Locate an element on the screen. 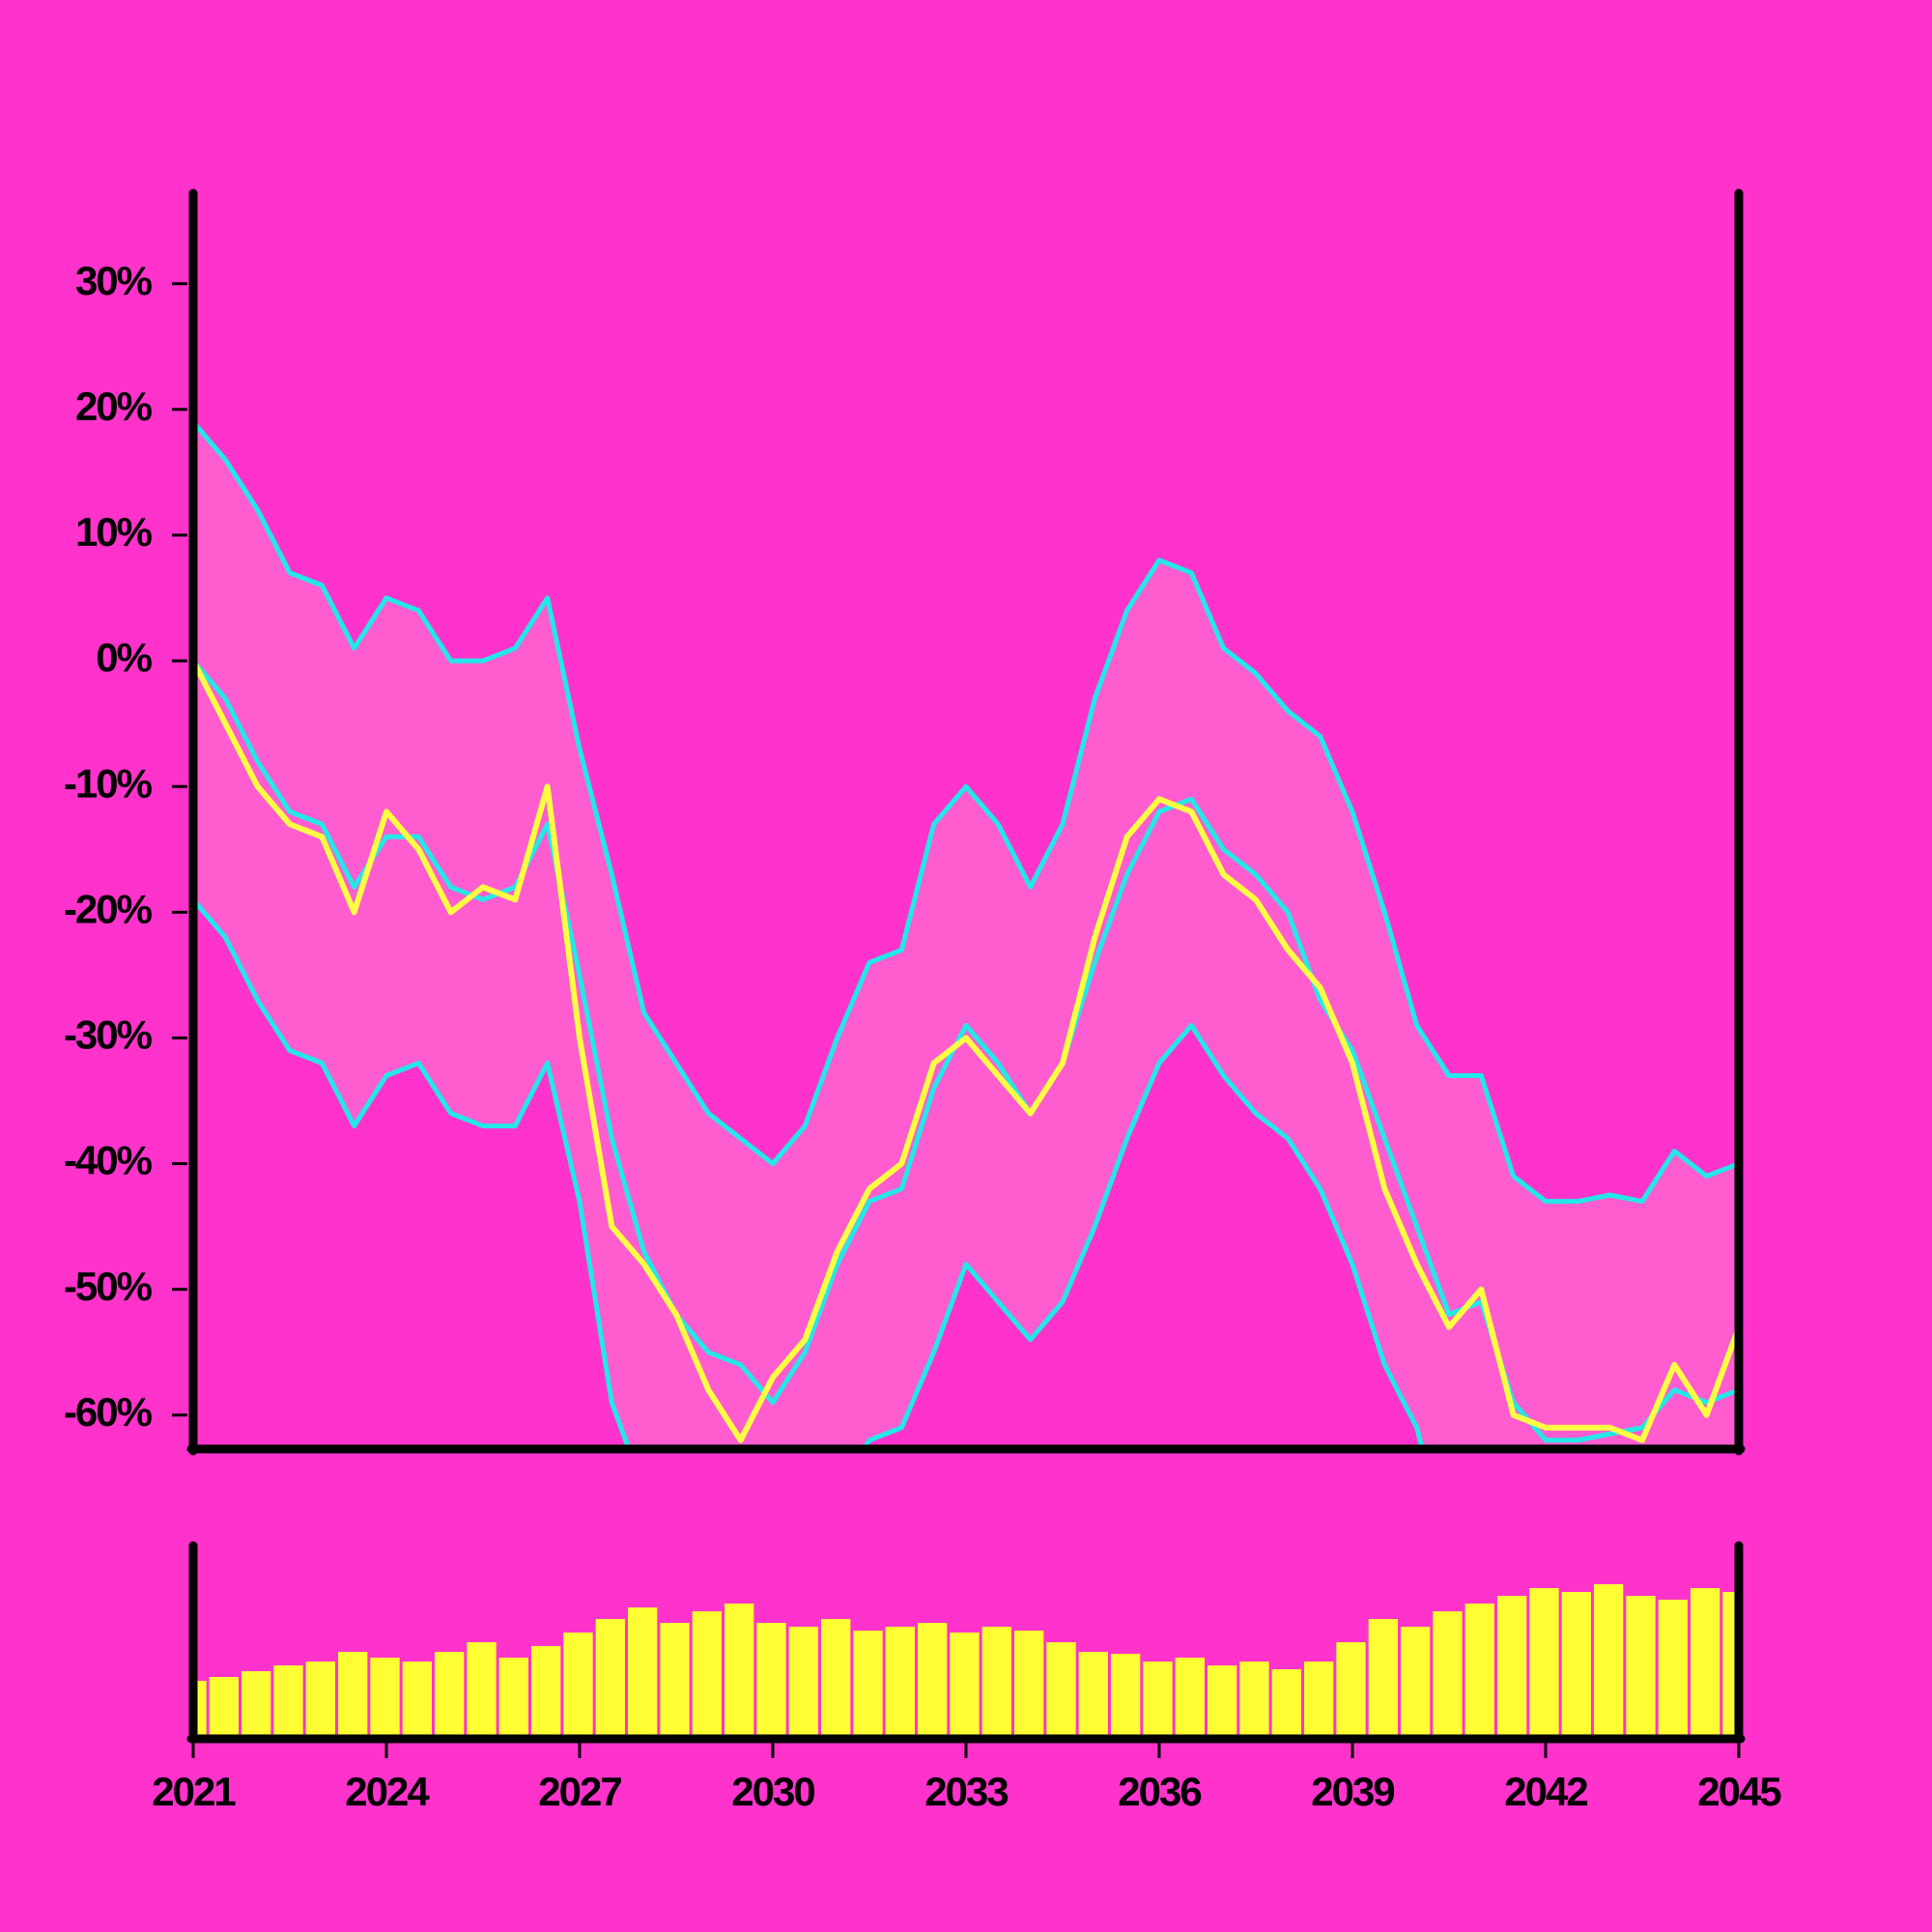  x-tick-label: 2045 is located at coordinates (1739, 1791).